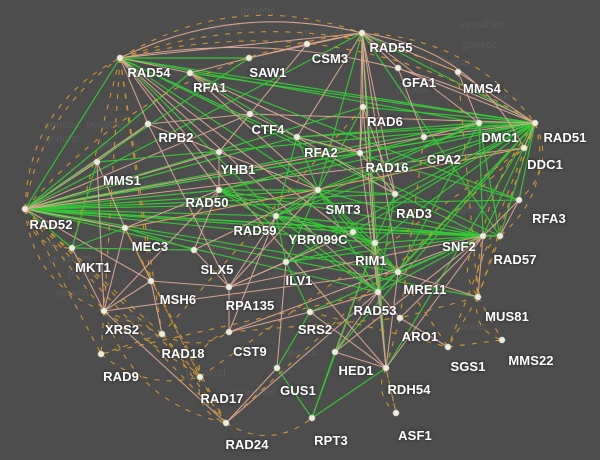  Describe the element at coordinates (409, 389) in the screenshot. I see `node-label-rdh54: RDH54` at that location.